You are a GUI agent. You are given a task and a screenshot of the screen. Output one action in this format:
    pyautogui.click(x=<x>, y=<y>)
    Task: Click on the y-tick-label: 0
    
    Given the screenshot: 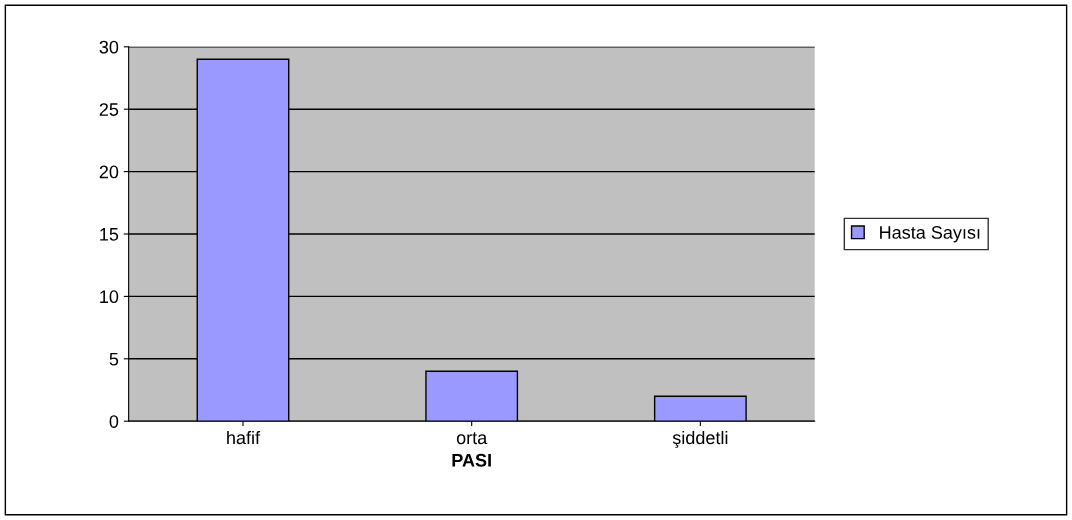 What is the action you would take?
    pyautogui.click(x=114, y=421)
    